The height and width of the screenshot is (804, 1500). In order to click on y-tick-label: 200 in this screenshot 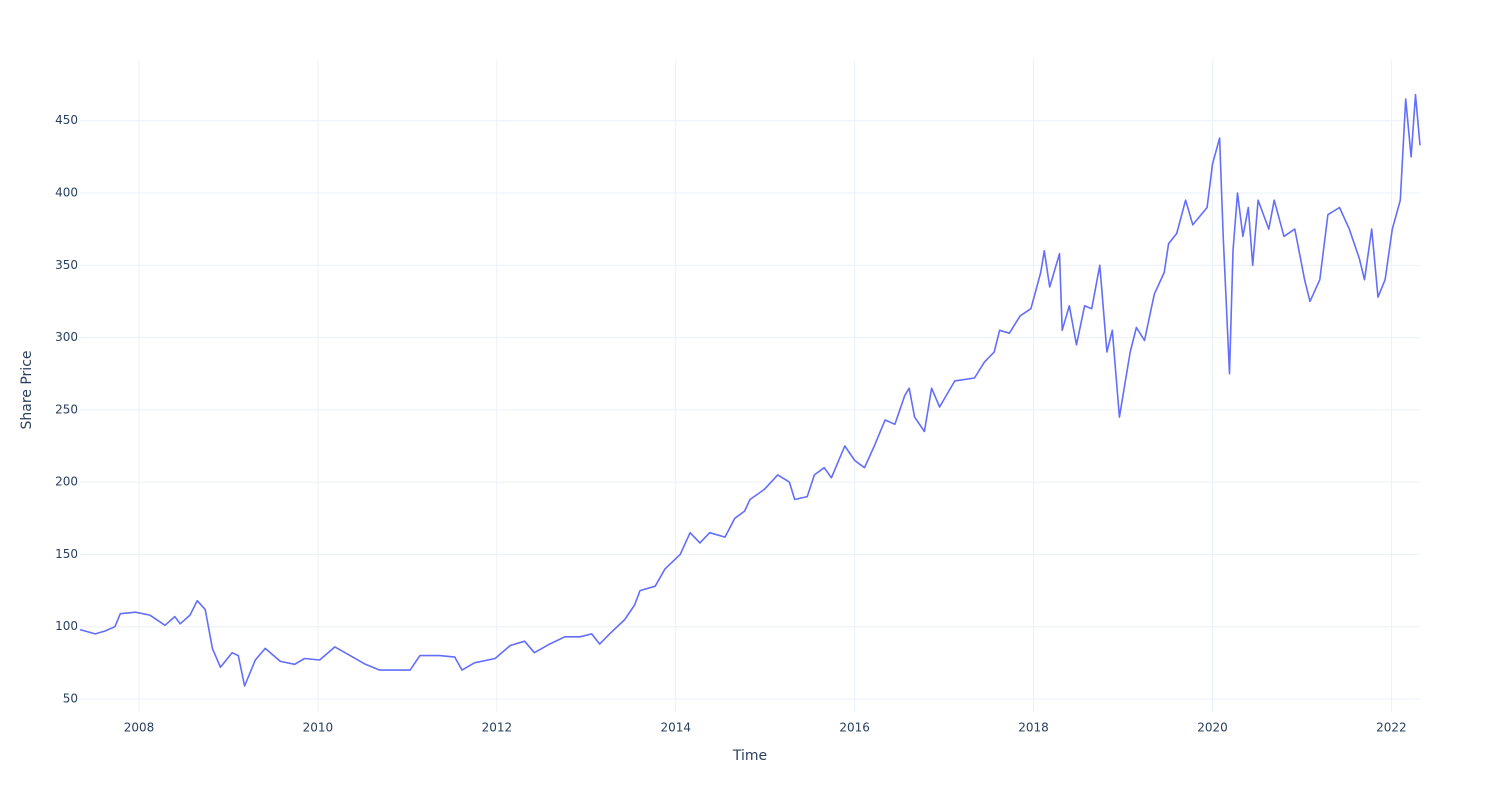, I will do `click(66, 482)`.